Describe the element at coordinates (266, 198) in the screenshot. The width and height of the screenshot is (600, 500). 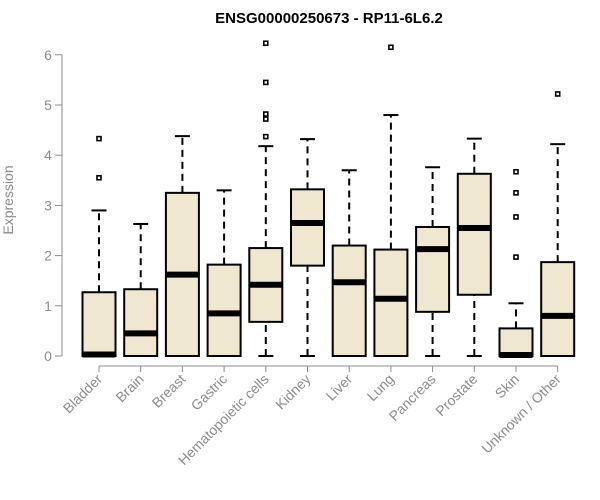
I see `box-hematopoietic-cells` at that location.